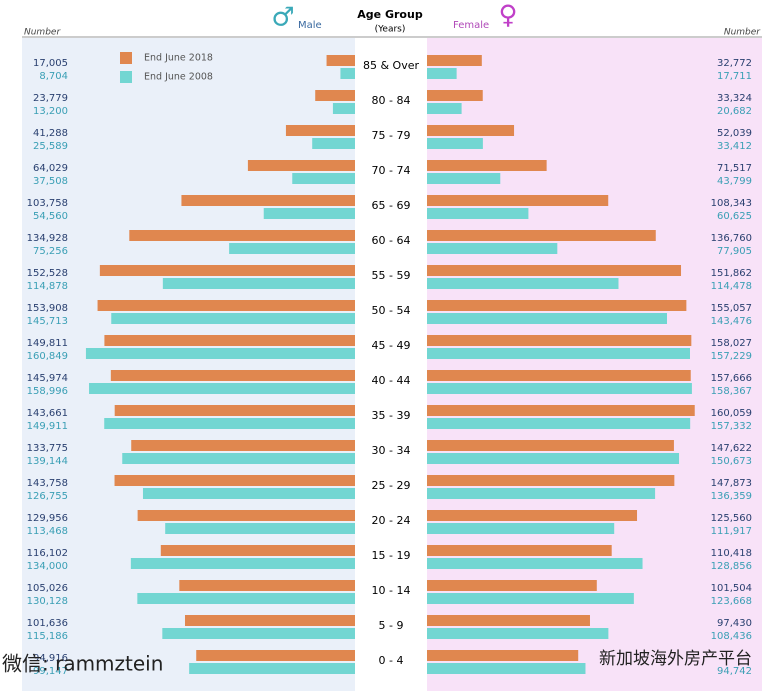 The width and height of the screenshot is (776, 691). I want to click on female-value-label: 20,682, so click(734, 111).